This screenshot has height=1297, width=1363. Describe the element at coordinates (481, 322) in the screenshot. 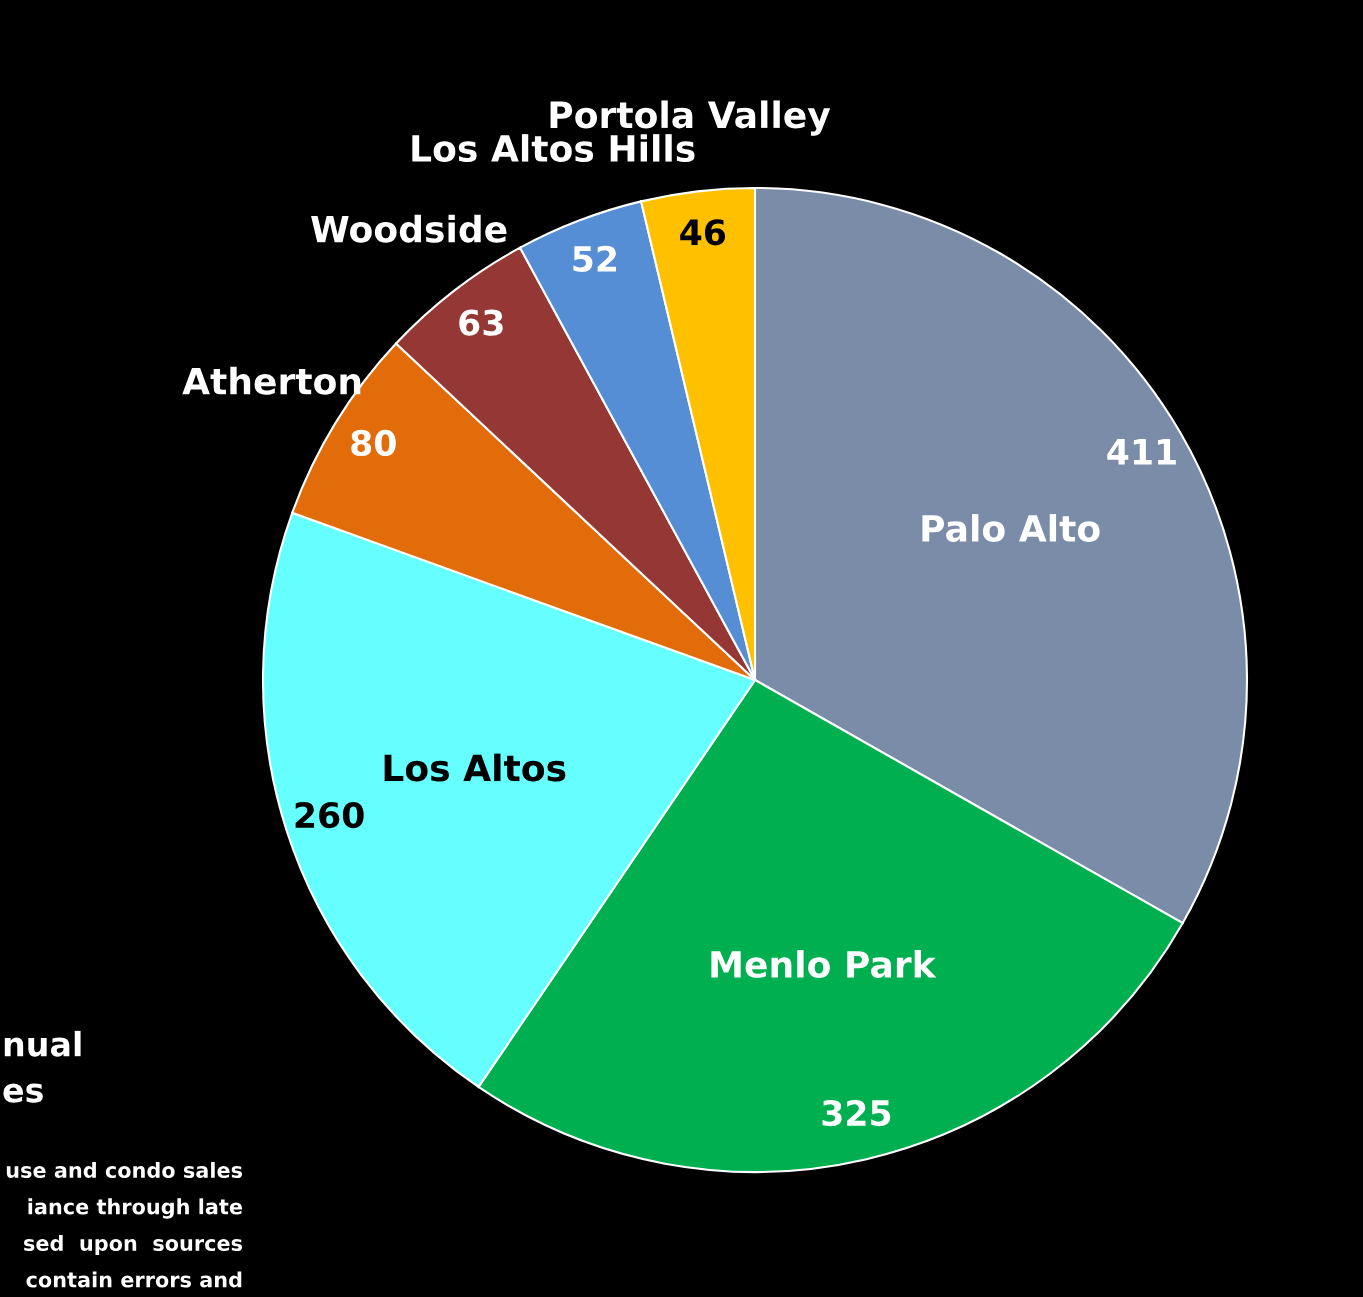

I see `data-label: 63` at that location.